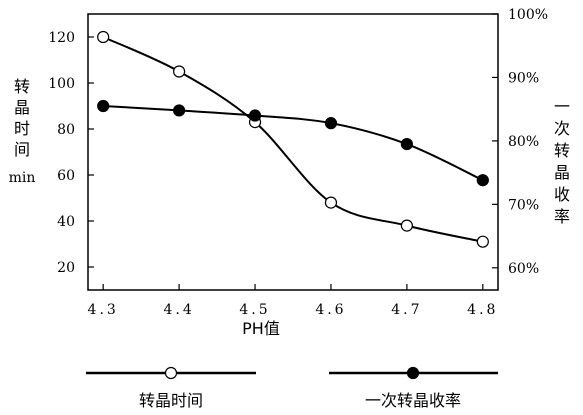  What do you see at coordinates (562, 216) in the screenshot?
I see `right-axis-title-char: 率` at bounding box center [562, 216].